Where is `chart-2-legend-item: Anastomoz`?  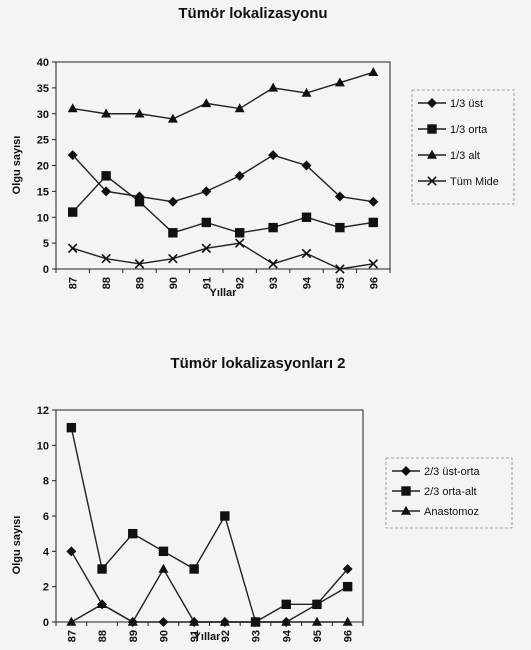 chart-2-legend-item: Anastomoz is located at coordinates (435, 511).